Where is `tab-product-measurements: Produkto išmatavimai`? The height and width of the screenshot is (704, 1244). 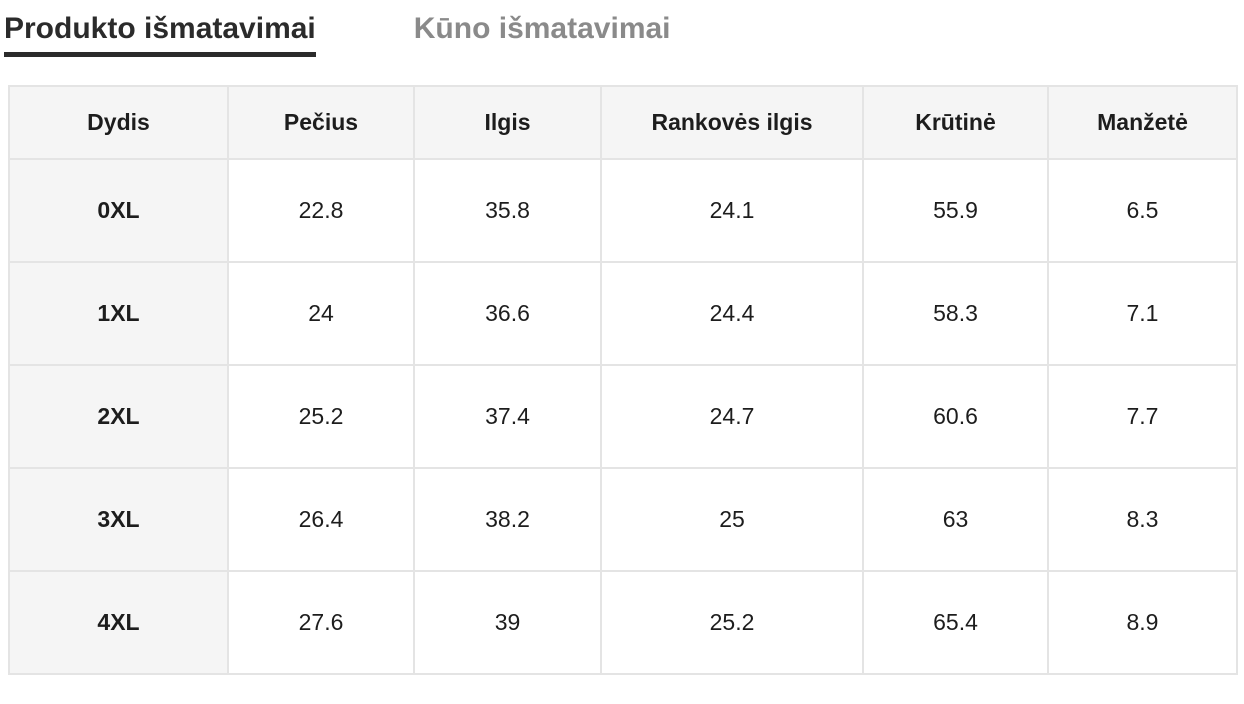 tab-product-measurements: Produkto išmatavimai is located at coordinates (160, 34).